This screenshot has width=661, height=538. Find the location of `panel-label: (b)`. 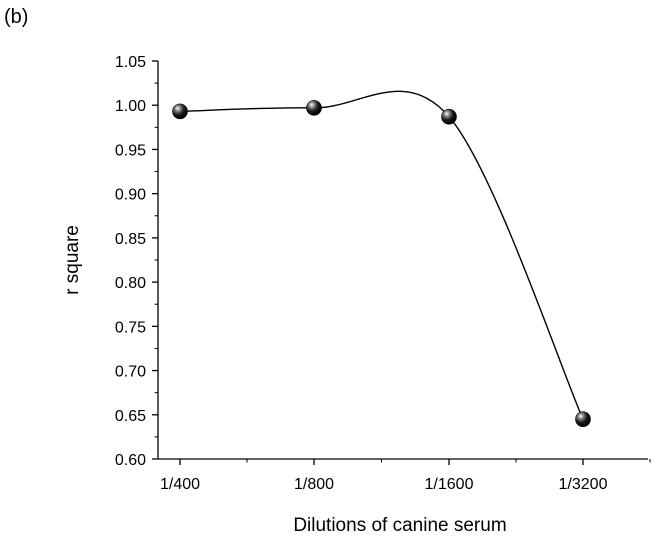

panel-label: (b) is located at coordinates (16, 17).